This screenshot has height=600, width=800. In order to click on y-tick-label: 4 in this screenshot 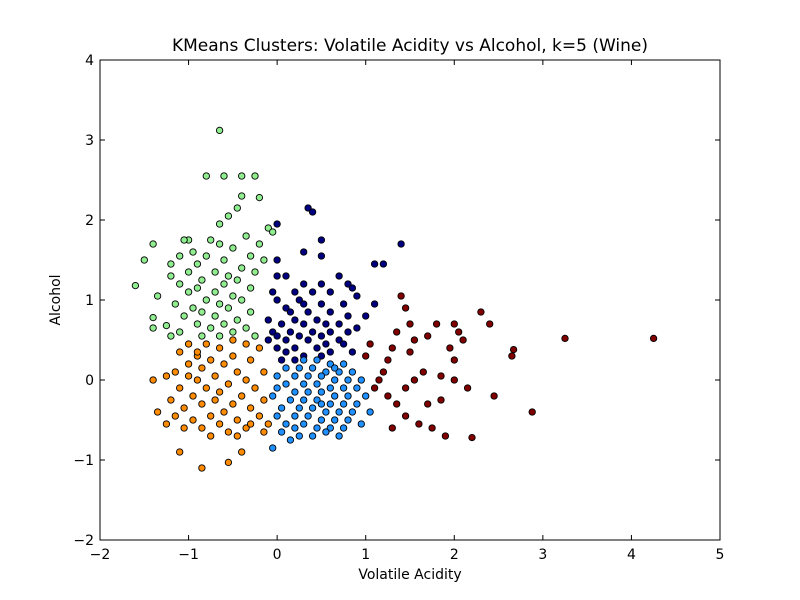, I will do `click(89, 61)`.